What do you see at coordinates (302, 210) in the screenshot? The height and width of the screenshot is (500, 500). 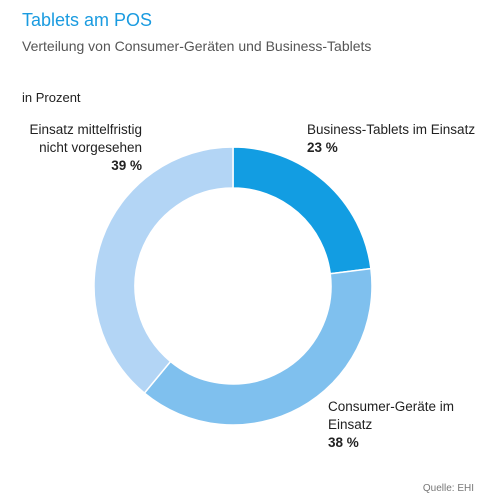 I see `slice-business` at bounding box center [302, 210].